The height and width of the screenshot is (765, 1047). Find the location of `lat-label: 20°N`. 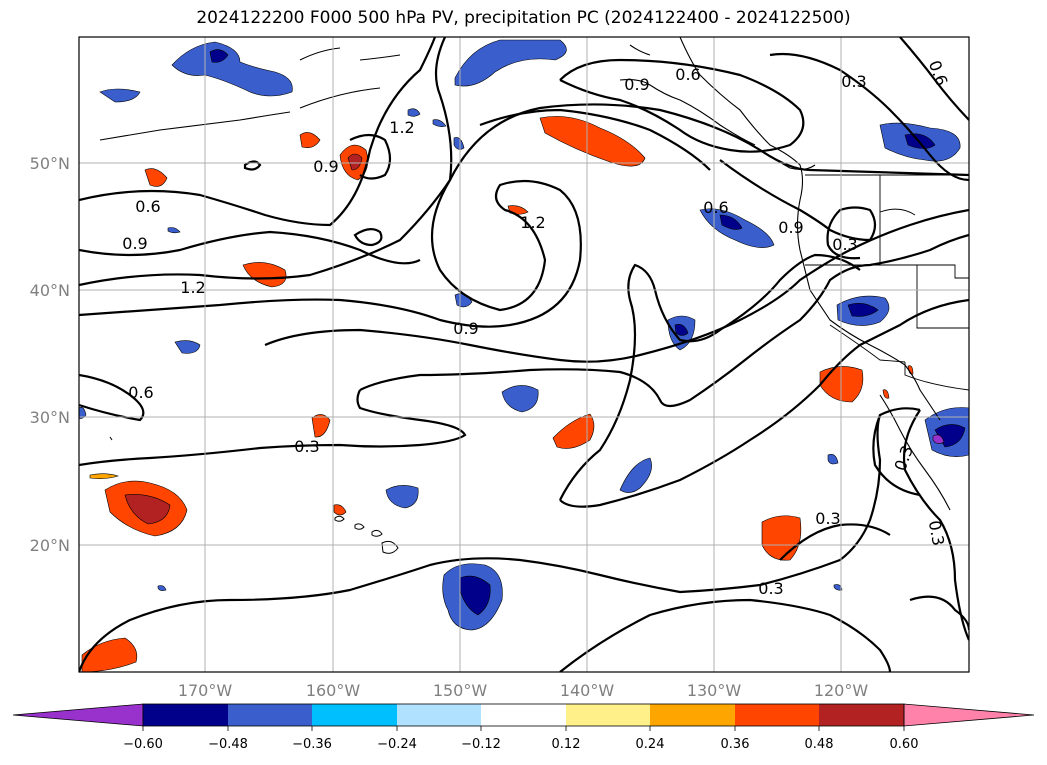

lat-label: 20°N is located at coordinates (50, 545).